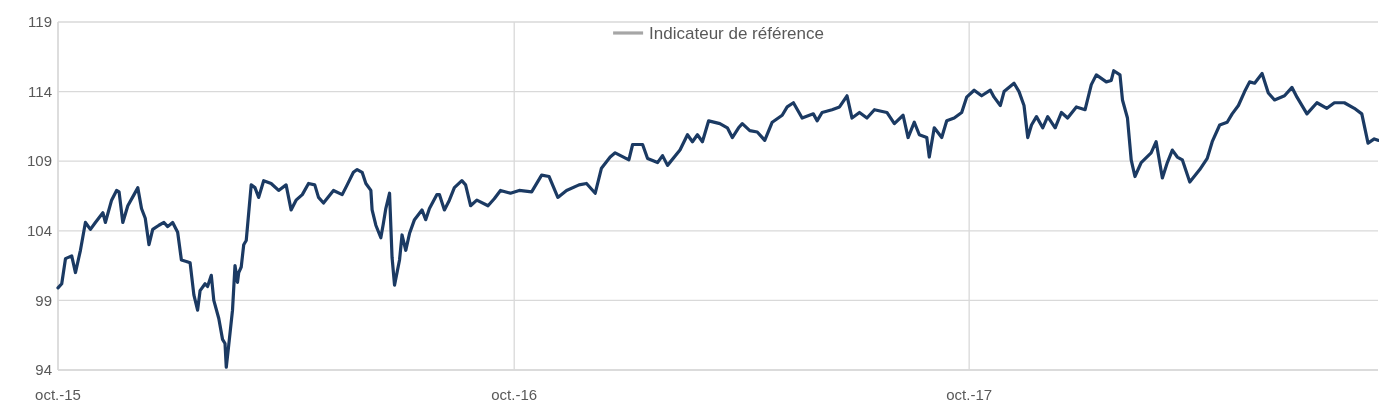 The width and height of the screenshot is (1379, 405). Describe the element at coordinates (39, 231) in the screenshot. I see `y-tick-label: 104` at that location.